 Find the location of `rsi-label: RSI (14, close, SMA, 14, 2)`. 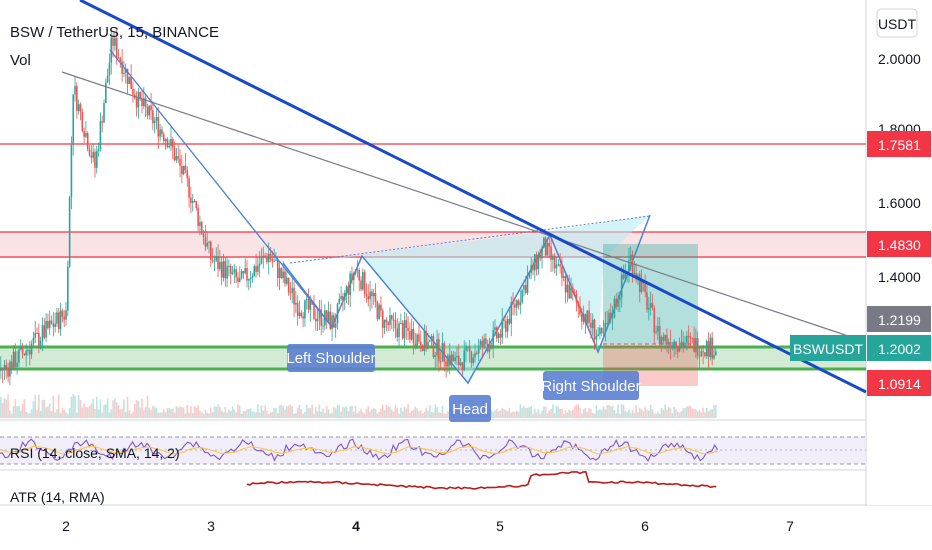

rsi-label: RSI (14, close, SMA, 14, 2) is located at coordinates (95, 453).